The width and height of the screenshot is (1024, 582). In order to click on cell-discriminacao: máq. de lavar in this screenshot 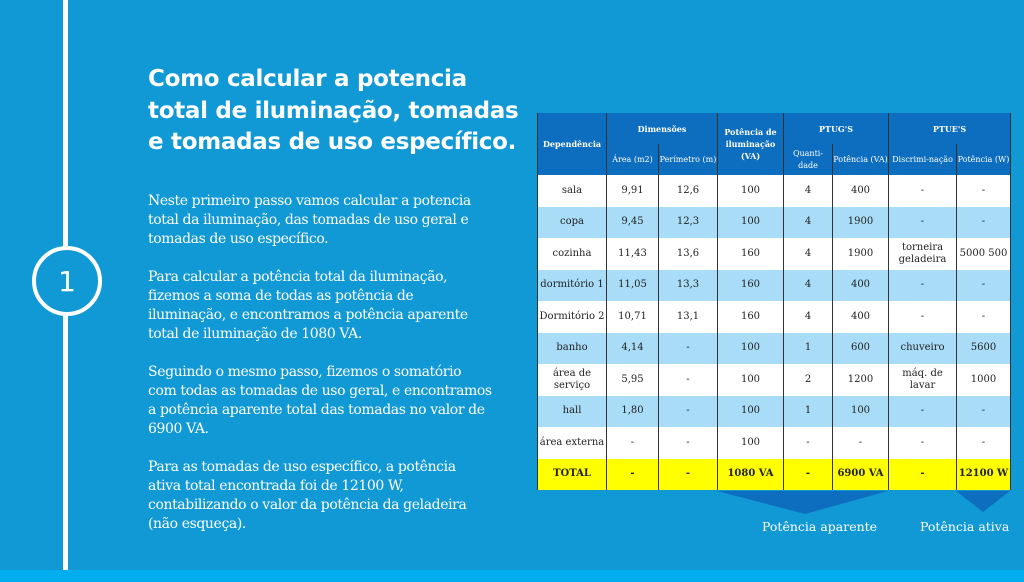, I will do `click(922, 380)`.